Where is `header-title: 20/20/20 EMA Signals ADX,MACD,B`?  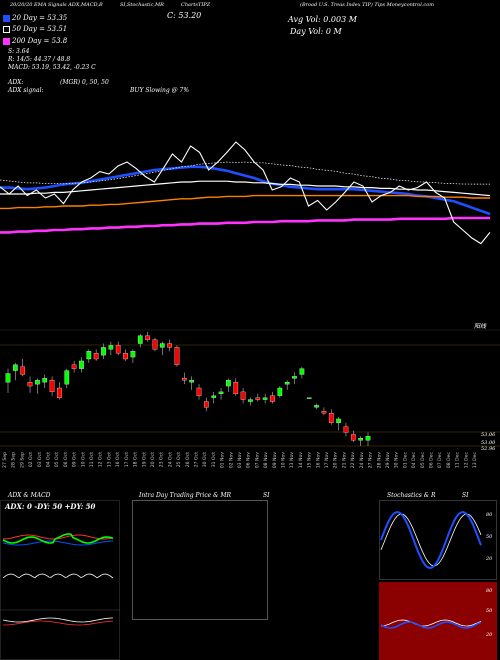
header-title: 20/20/20 EMA Signals ADX,MACD,B is located at coordinates (56, 5).